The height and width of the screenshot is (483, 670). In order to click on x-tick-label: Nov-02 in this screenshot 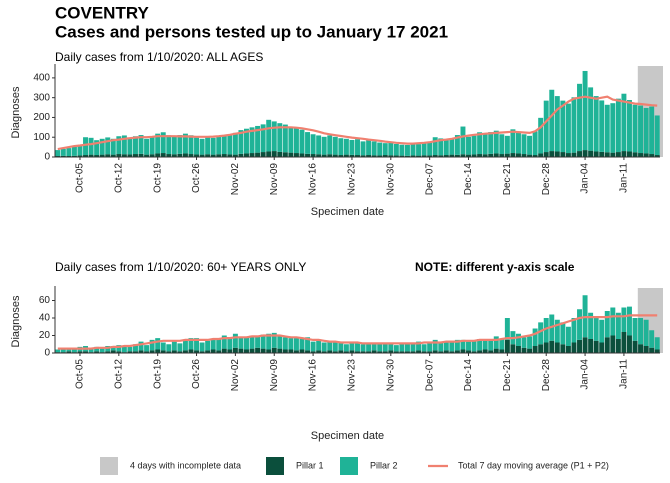, I will do `click(235, 179)`.